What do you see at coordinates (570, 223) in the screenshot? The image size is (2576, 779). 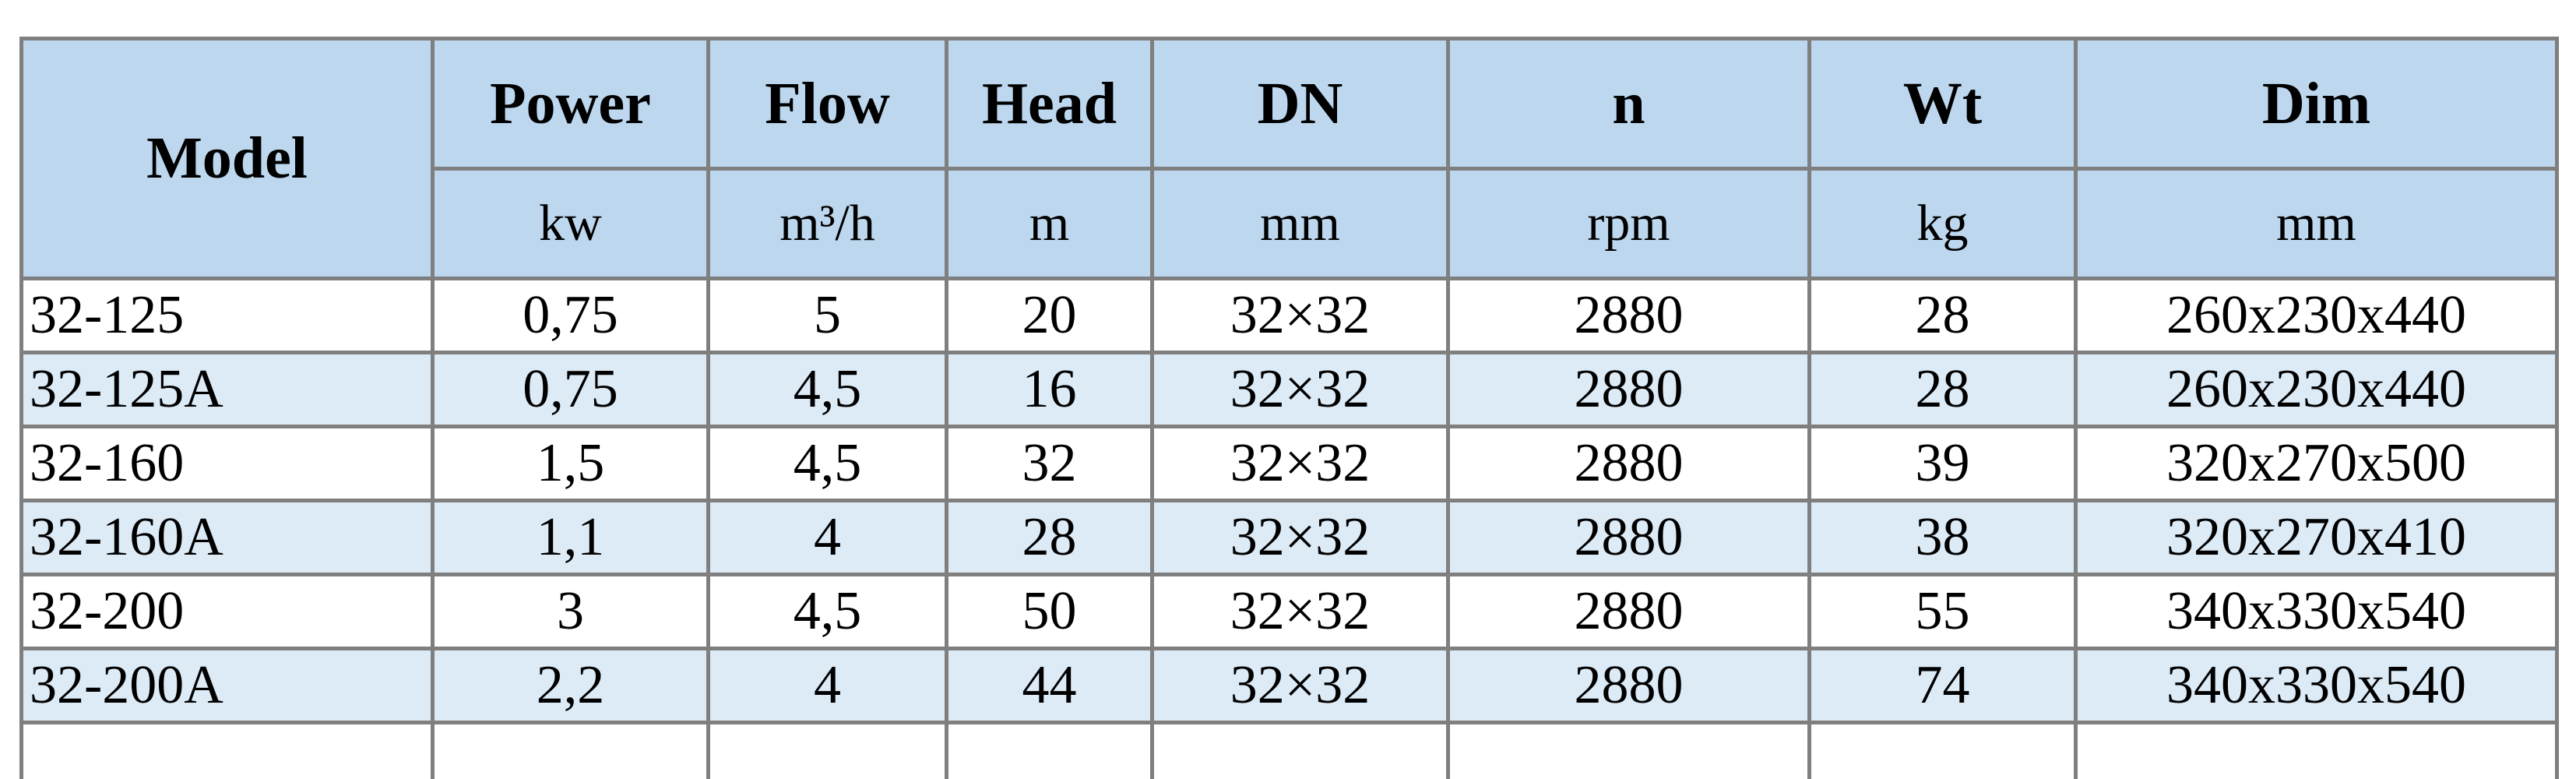 I see `unit-power: kw` at bounding box center [570, 223].